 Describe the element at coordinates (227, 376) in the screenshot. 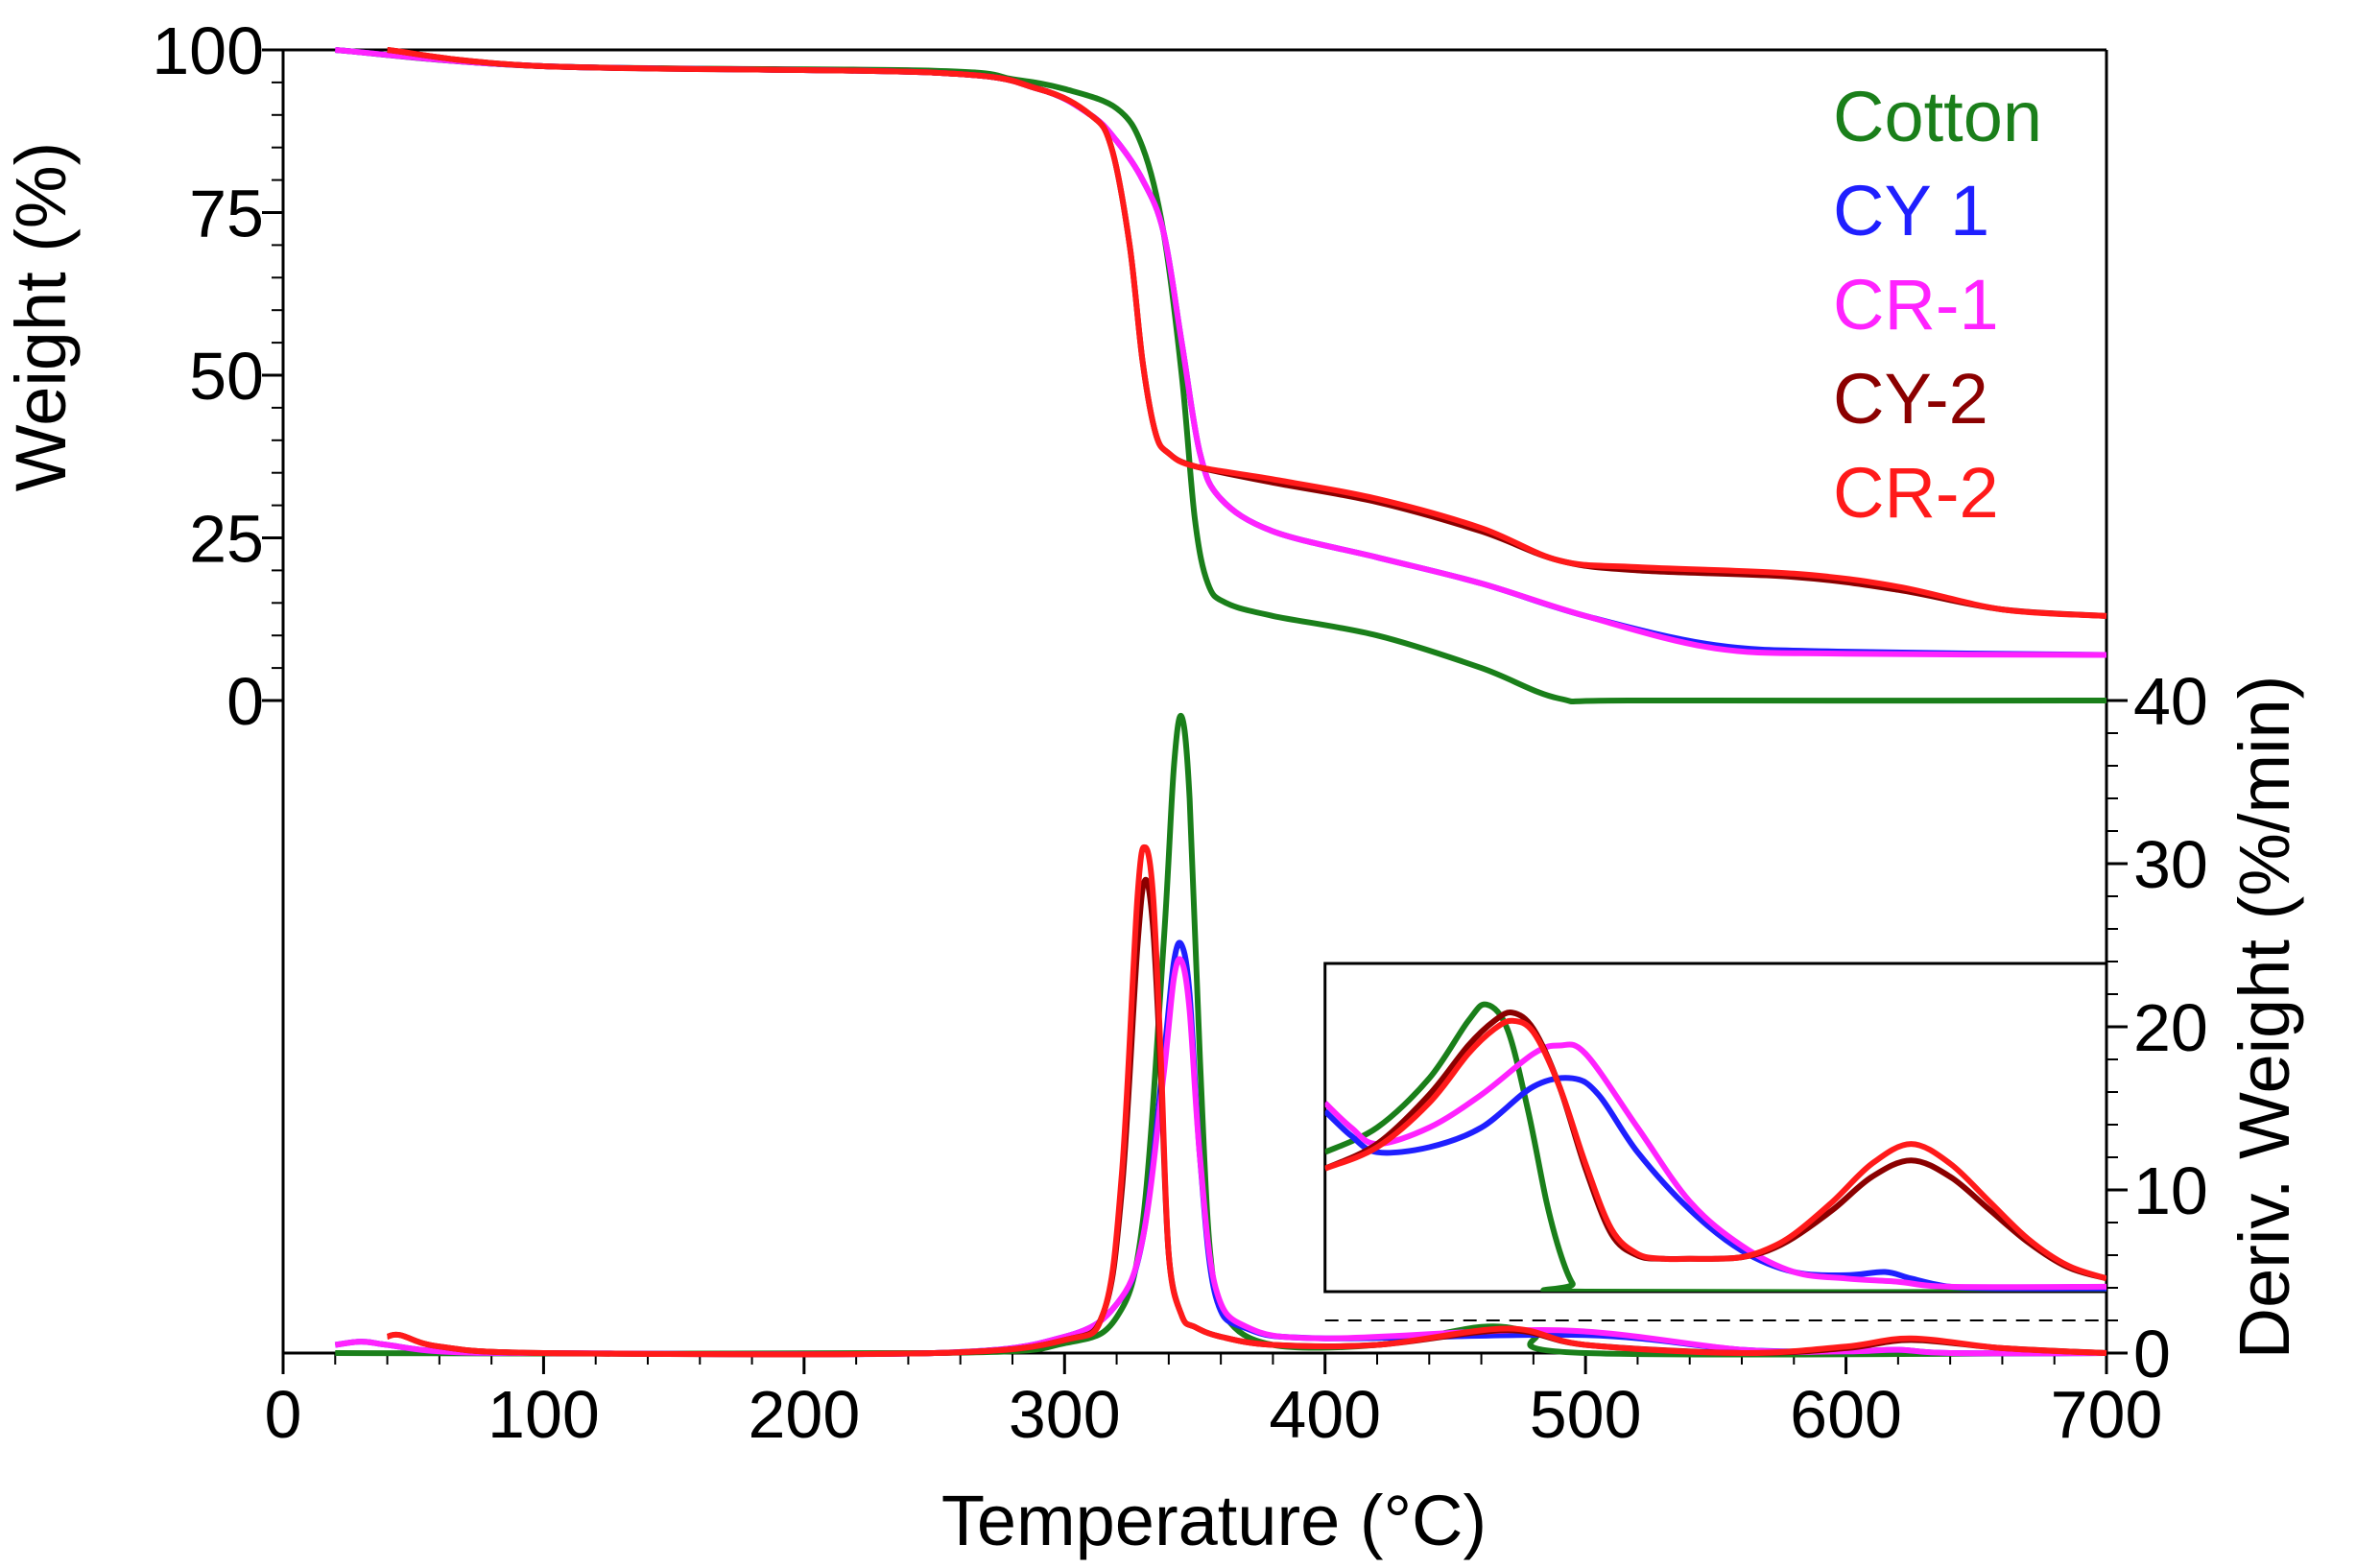

I see `y-left-tick-label: 50` at that location.